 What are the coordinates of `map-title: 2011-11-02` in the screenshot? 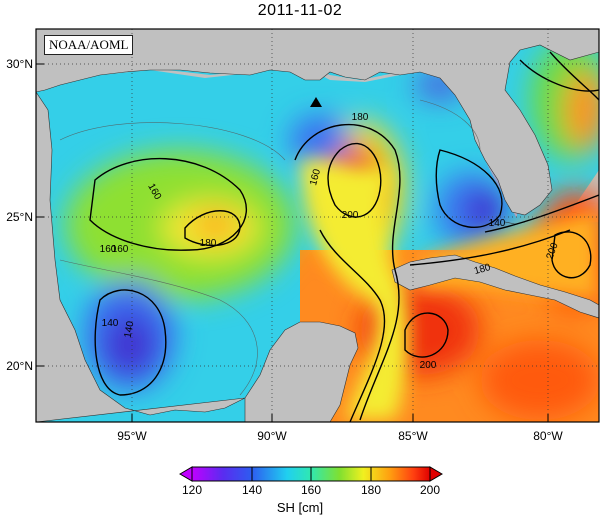 It's located at (300, 10).